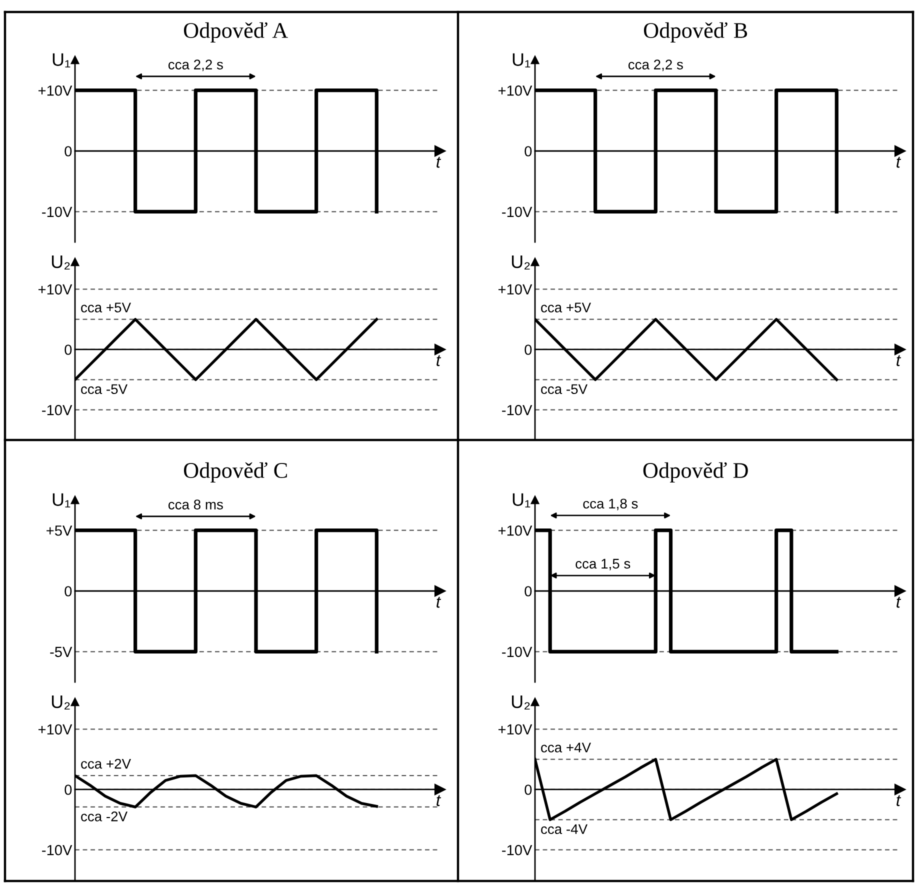 Image resolution: width=918 pixels, height=887 pixels. I want to click on ref-line-label: cca -2V, so click(104, 817).